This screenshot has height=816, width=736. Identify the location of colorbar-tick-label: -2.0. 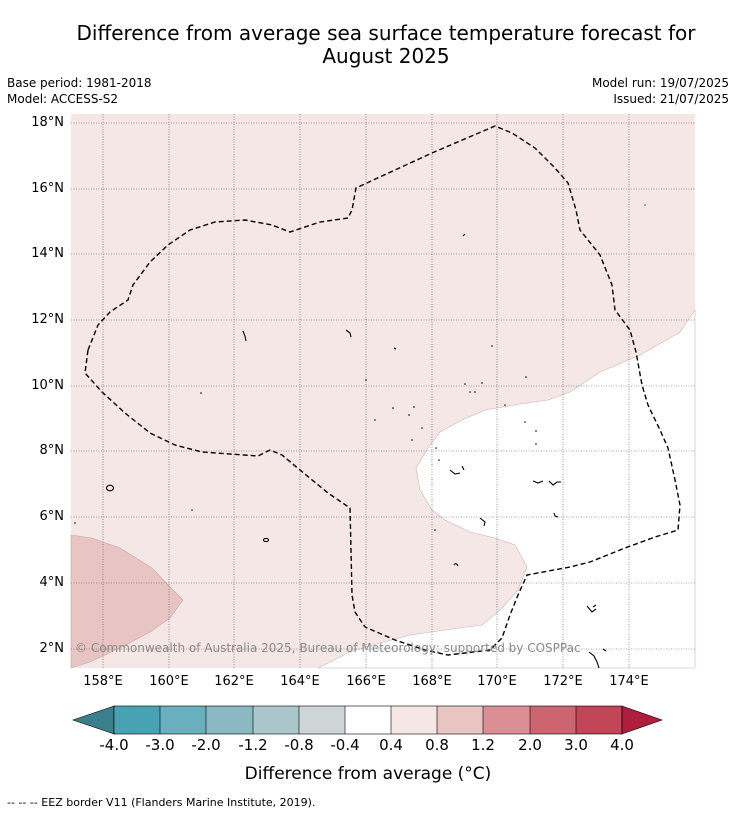
(206, 745).